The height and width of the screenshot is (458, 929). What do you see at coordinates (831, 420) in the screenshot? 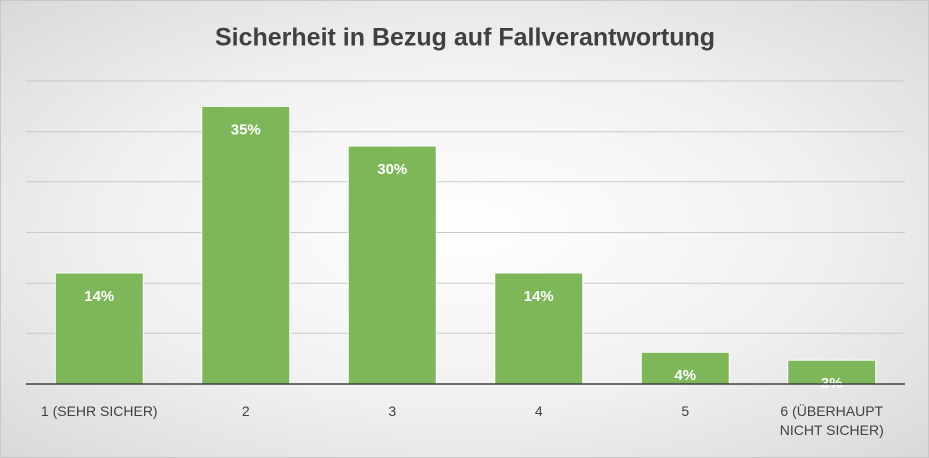
I see `x-tick-label: 6 (ÜBERHAUPT NICHT SICHER)` at bounding box center [831, 420].